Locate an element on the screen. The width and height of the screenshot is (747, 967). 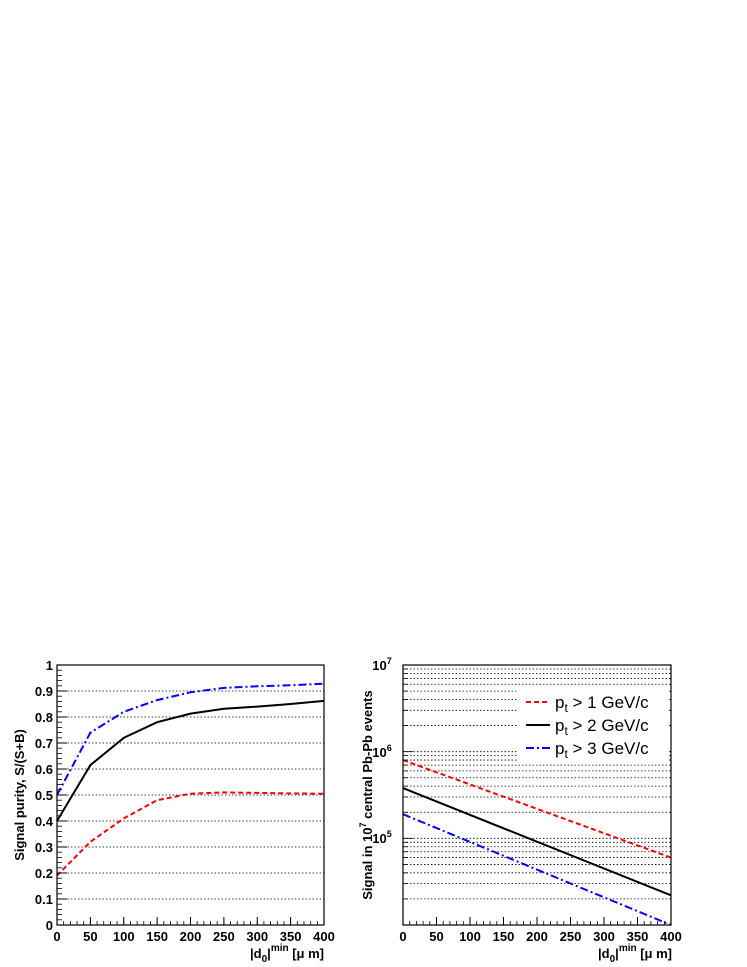
purity-grid is located at coordinates (190, 795).